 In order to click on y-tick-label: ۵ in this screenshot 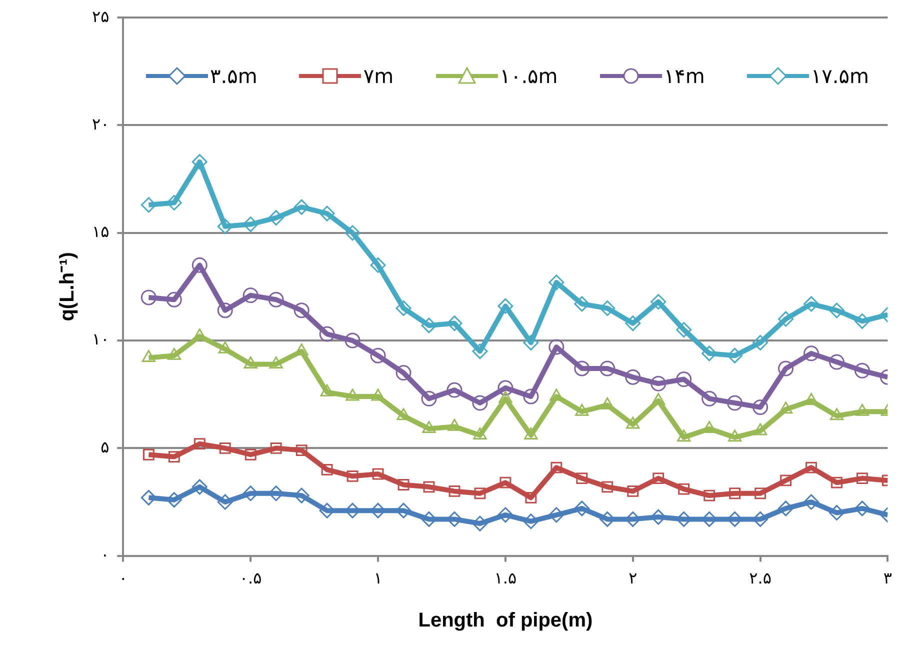, I will do `click(105, 446)`.